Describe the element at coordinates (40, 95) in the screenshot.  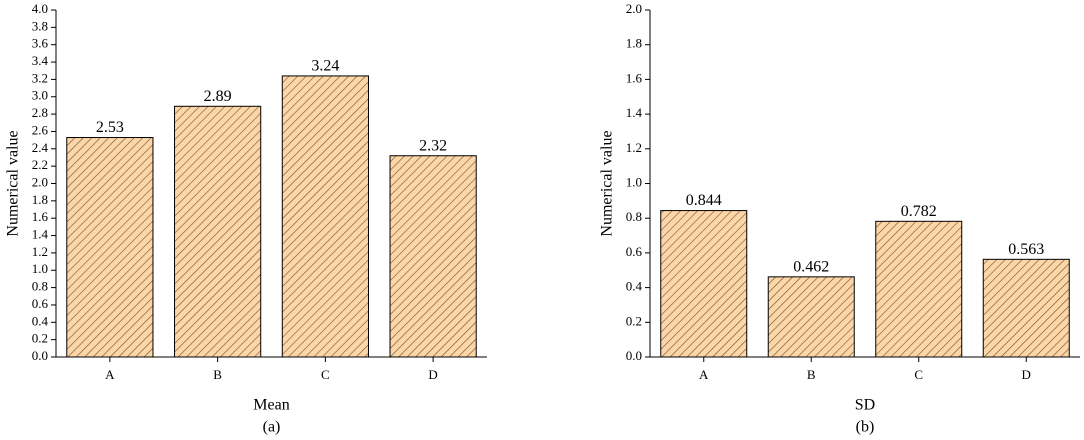
I see `y-tick-label: 3.0` at that location.